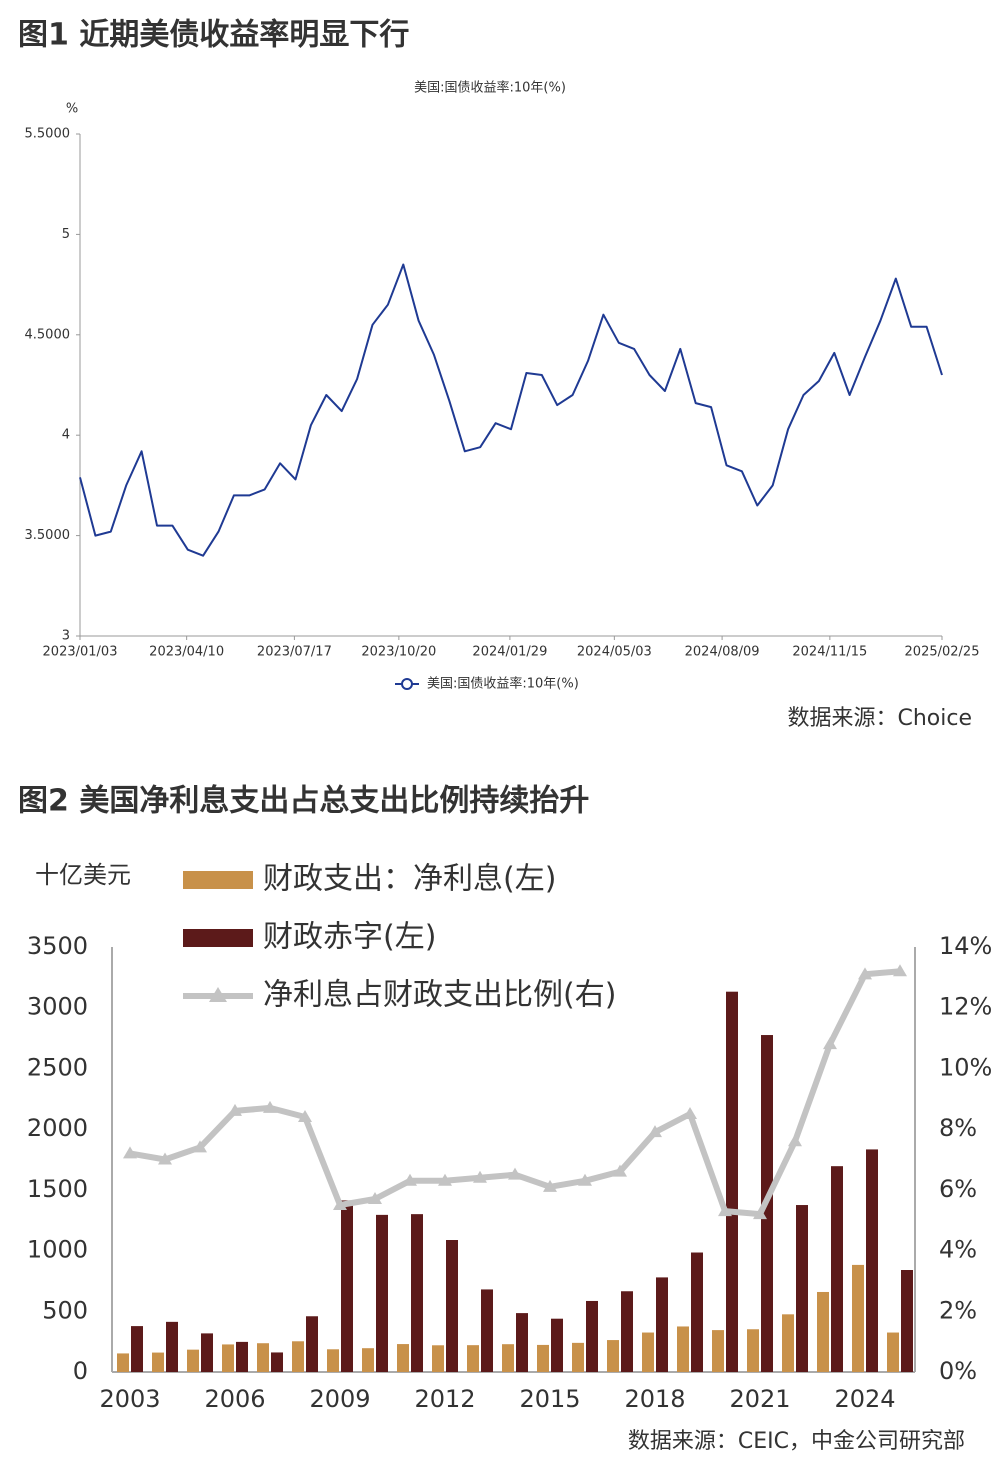 This screenshot has width=1000, height=1478. I want to click on source-note: 数据来源：Choice, so click(879, 718).